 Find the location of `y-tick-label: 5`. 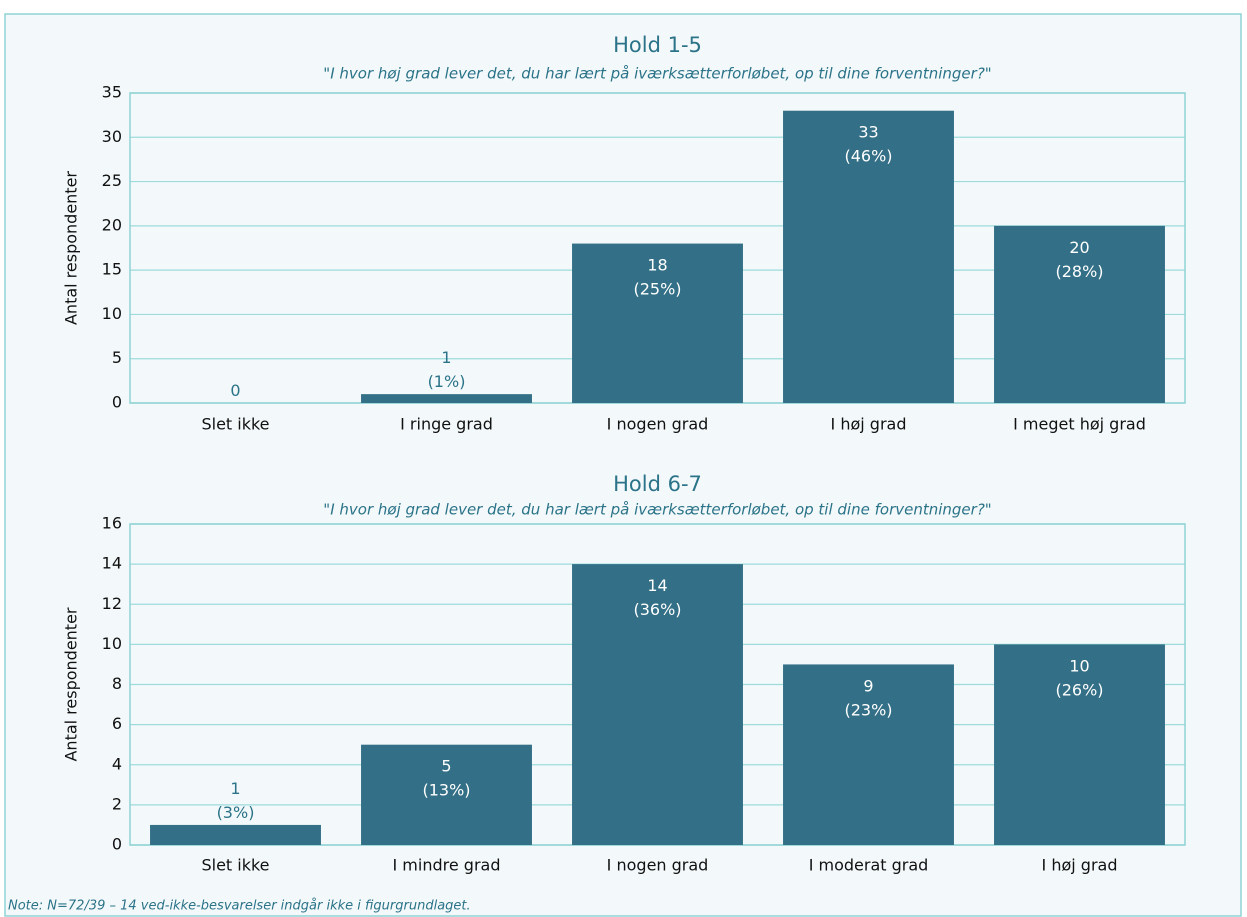

y-tick-label: 5 is located at coordinates (117, 357).